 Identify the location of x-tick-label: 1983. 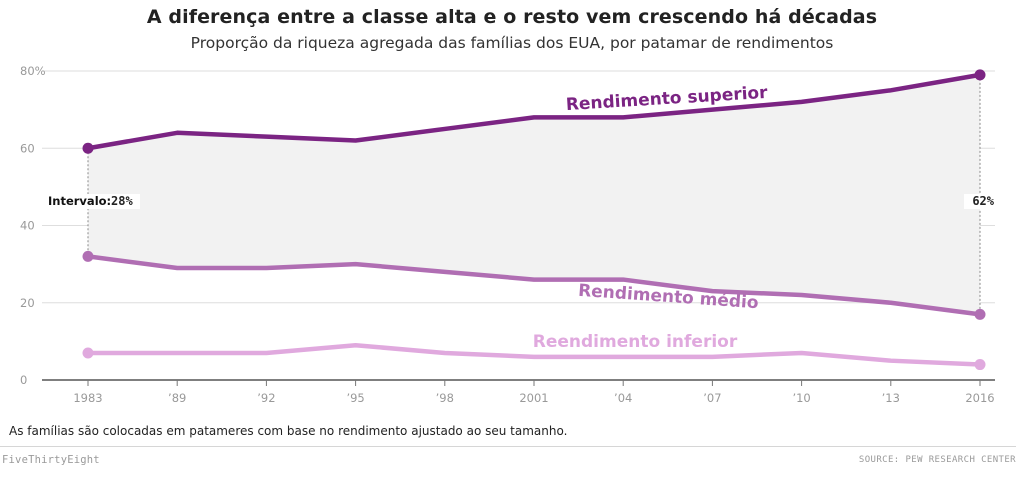
(87, 398).